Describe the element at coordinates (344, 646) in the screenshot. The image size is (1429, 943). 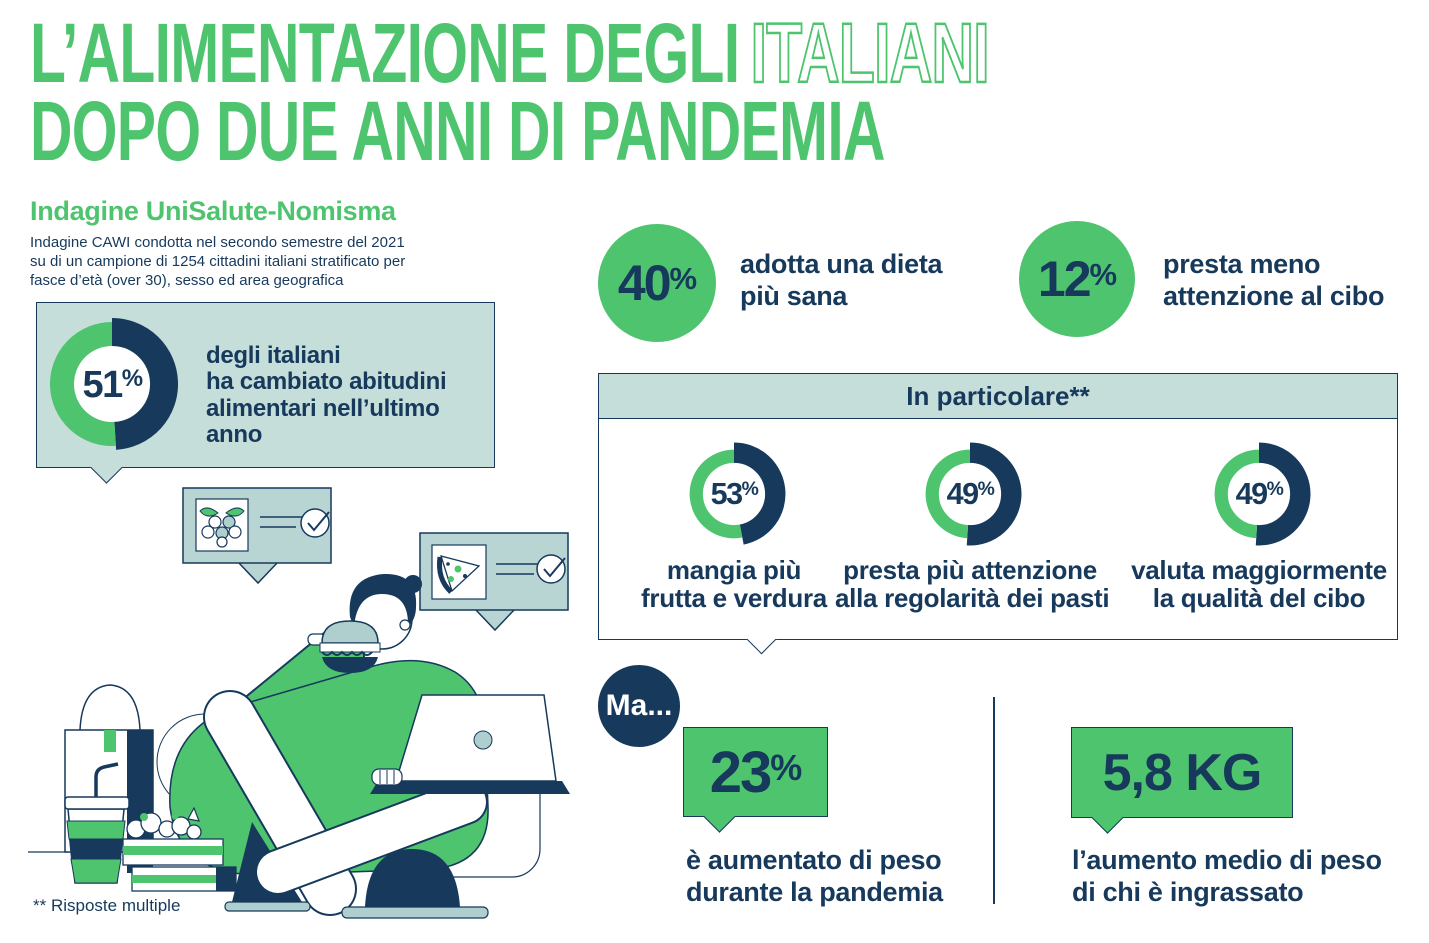
I see `burger-icon` at that location.